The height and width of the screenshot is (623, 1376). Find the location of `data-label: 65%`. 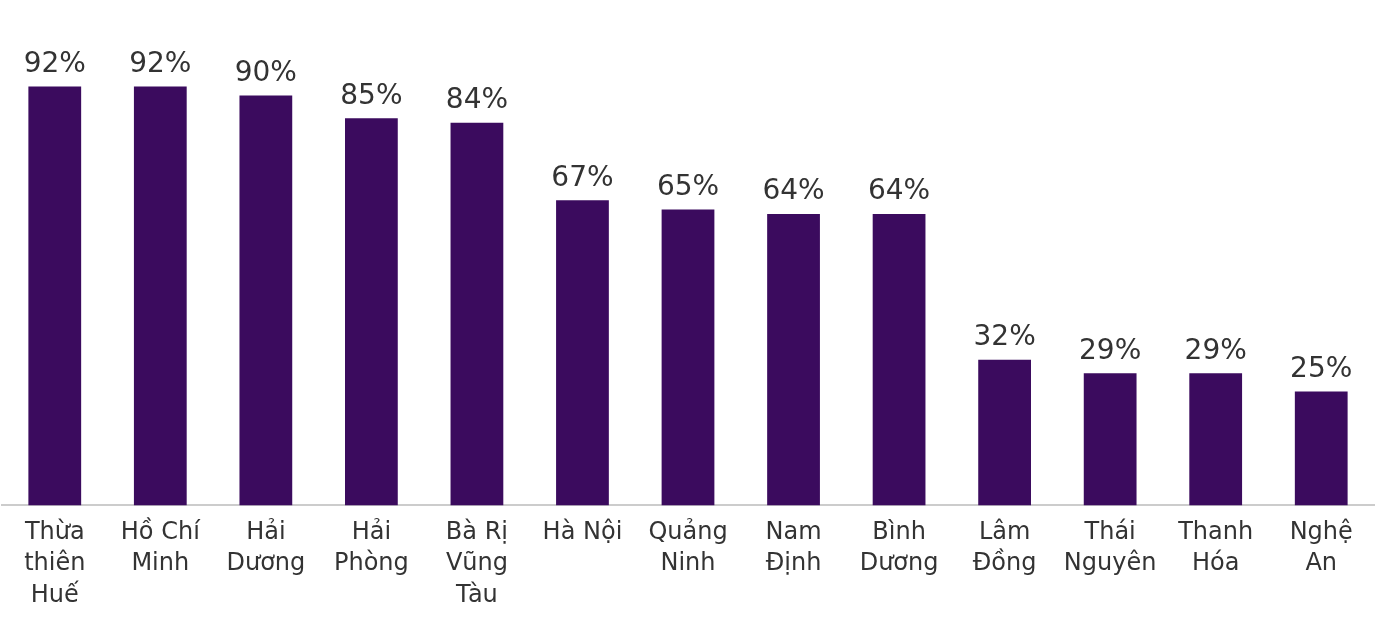

data-label: 65% is located at coordinates (688, 185).